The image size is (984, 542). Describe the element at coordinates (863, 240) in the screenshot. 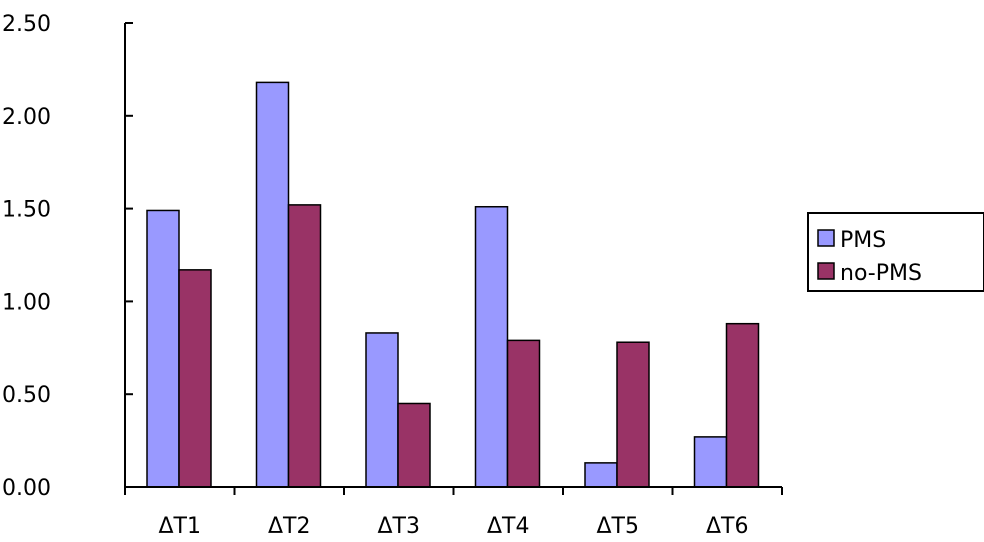

I see `legend-label-pms: PMS` at that location.